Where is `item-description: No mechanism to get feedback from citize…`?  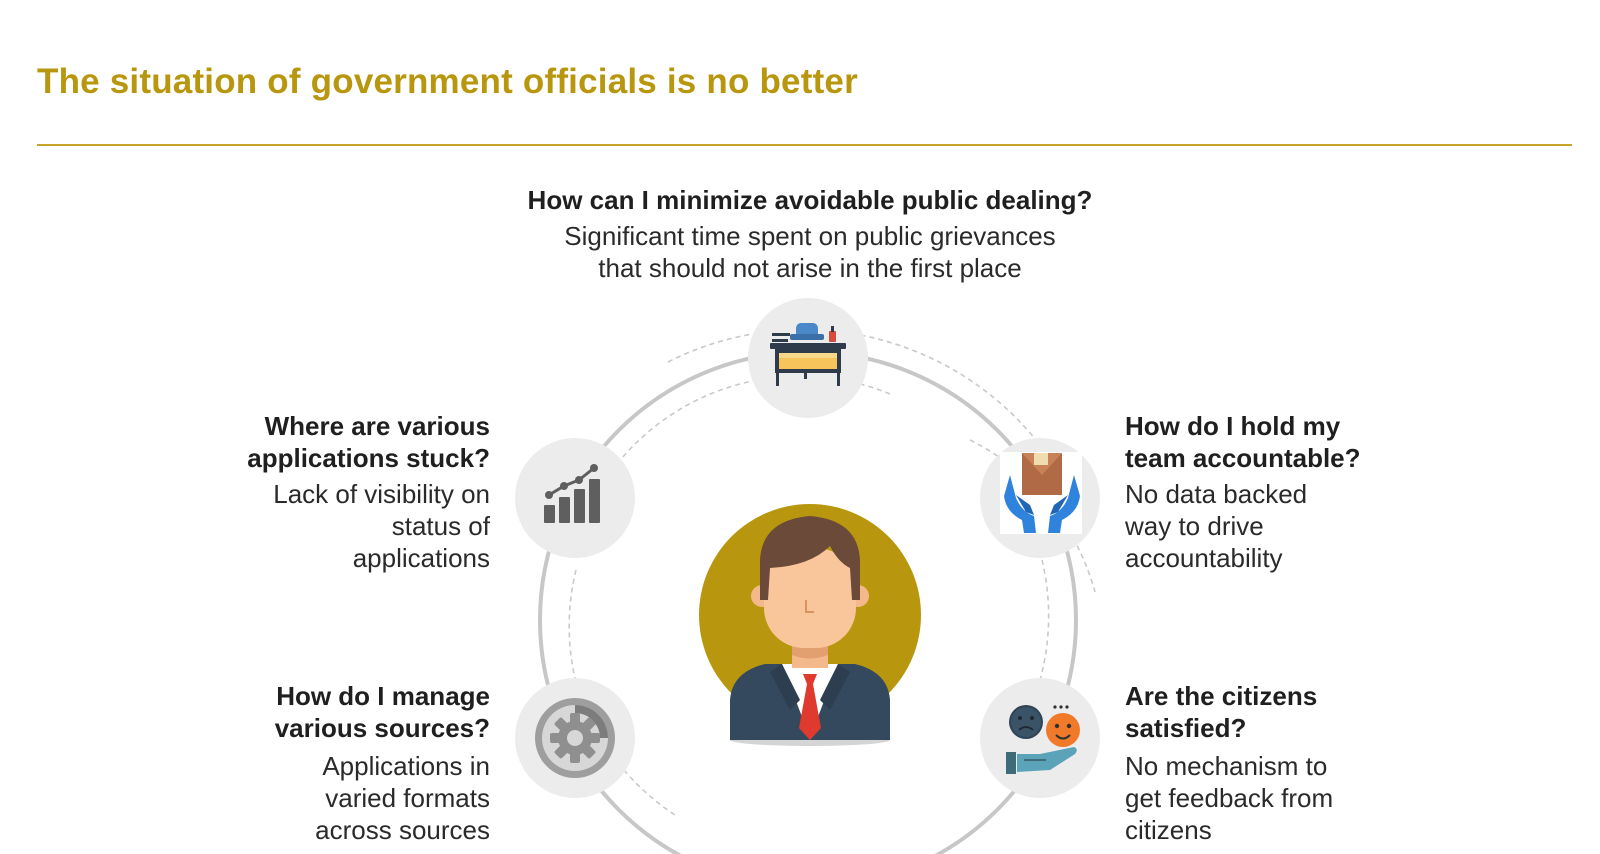 item-description: No mechanism to get feedback from citize… is located at coordinates (1275, 798).